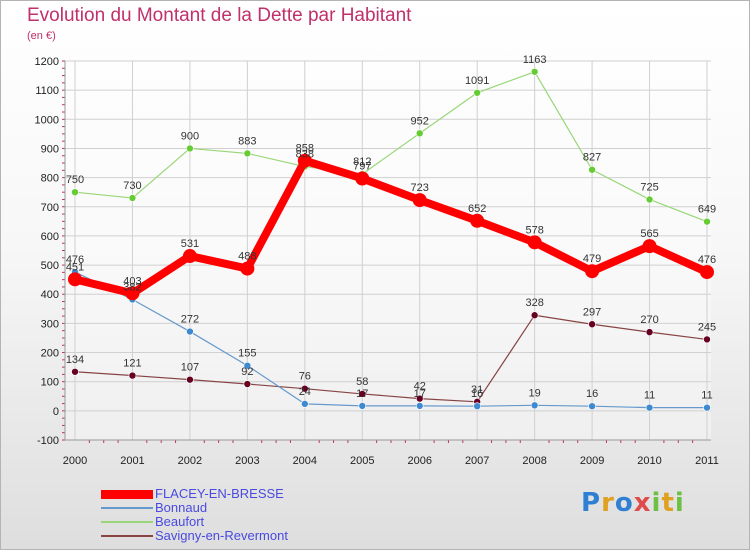 The width and height of the screenshot is (750, 550). I want to click on legend-item: Savigny-en-Revermont, so click(194, 536).